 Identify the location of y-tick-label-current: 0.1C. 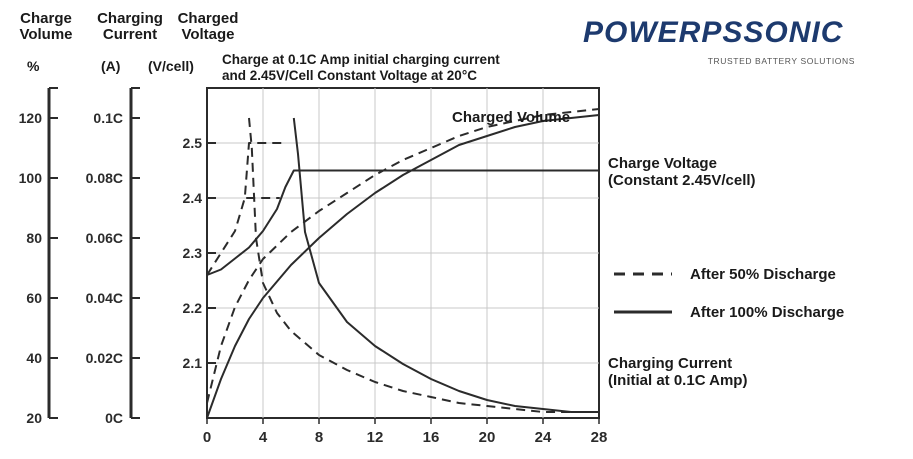
(108, 118).